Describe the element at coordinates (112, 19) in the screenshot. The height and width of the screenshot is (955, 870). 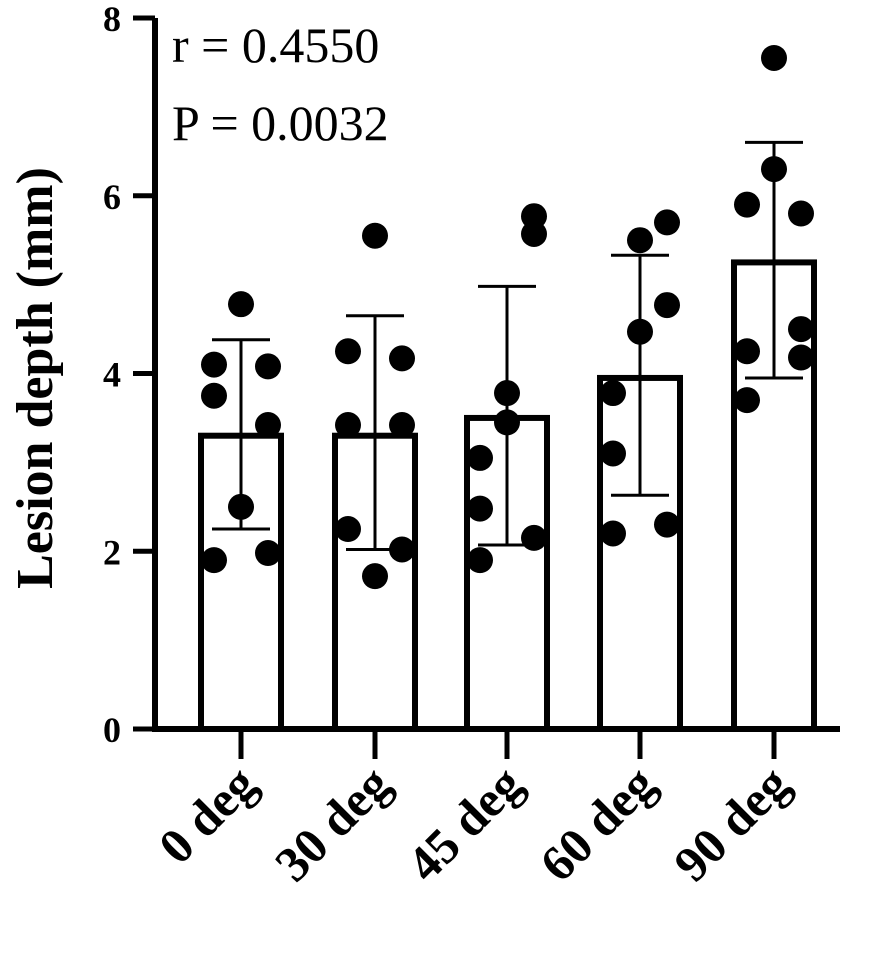
I see `y-tick-label-4: 8` at that location.